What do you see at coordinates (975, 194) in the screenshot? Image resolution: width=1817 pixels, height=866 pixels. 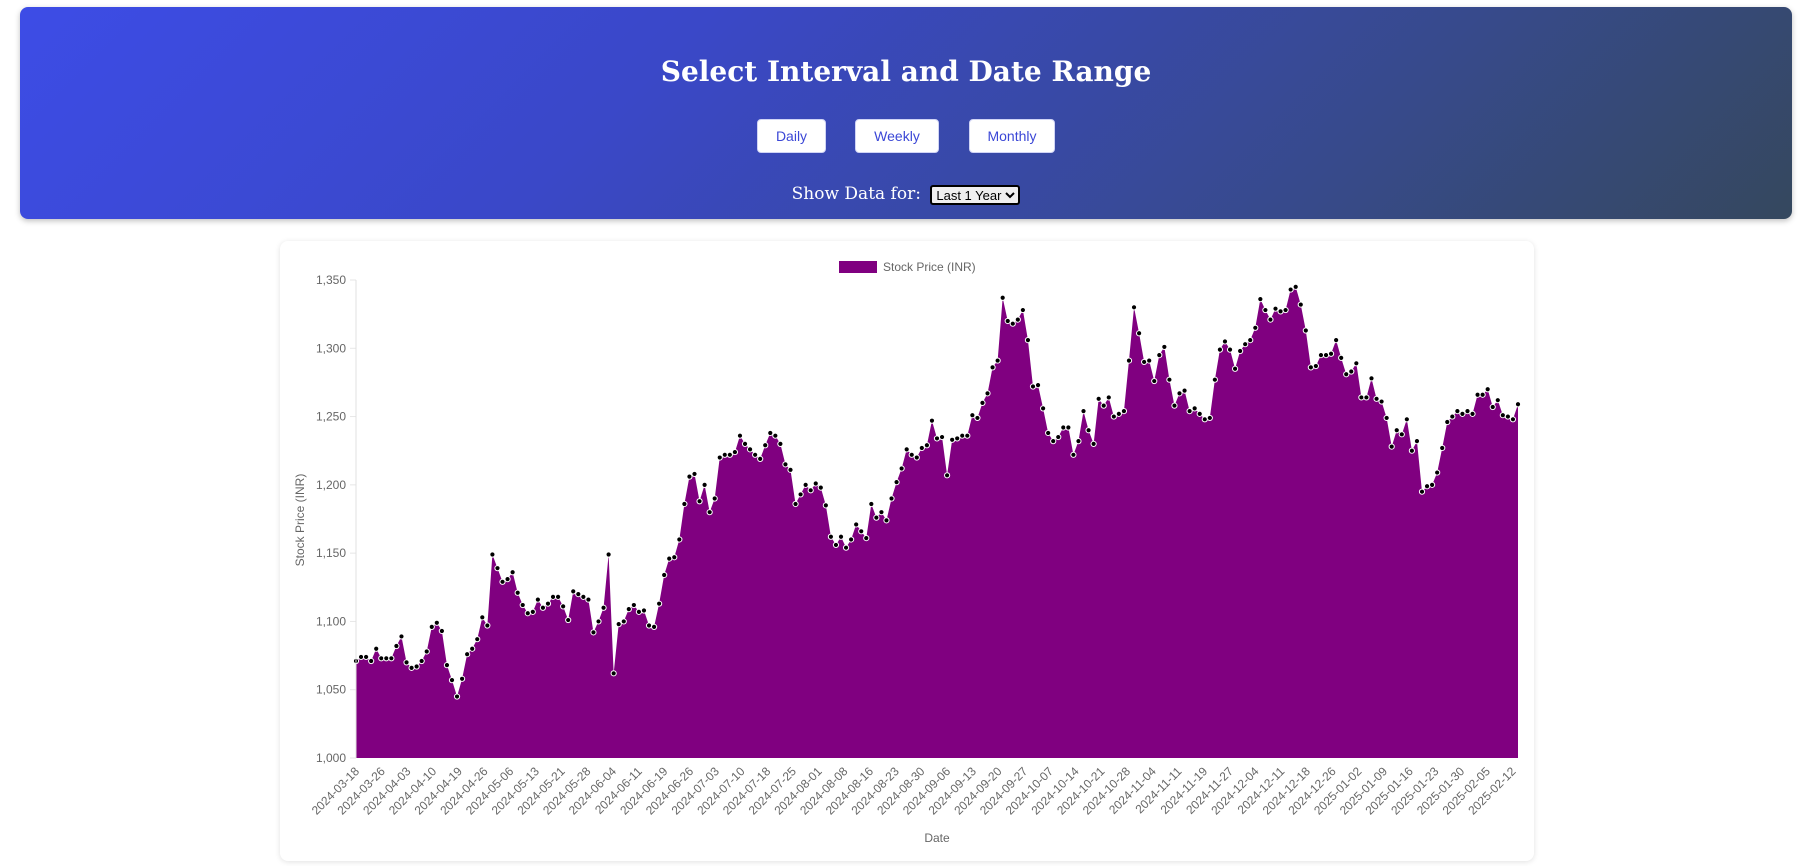 I see `date-range-select: Last 1 Year` at bounding box center [975, 194].